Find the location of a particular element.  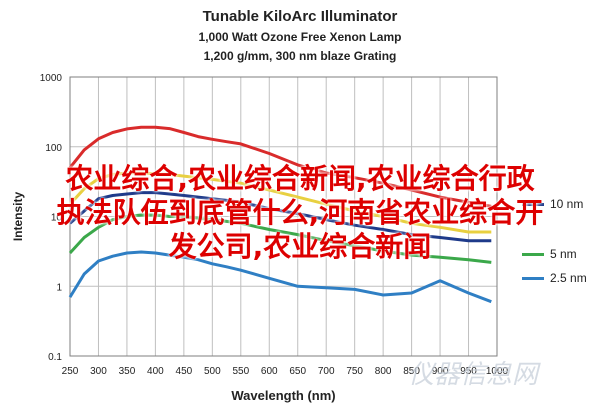

series-line-2.5nm is located at coordinates (280, 277).